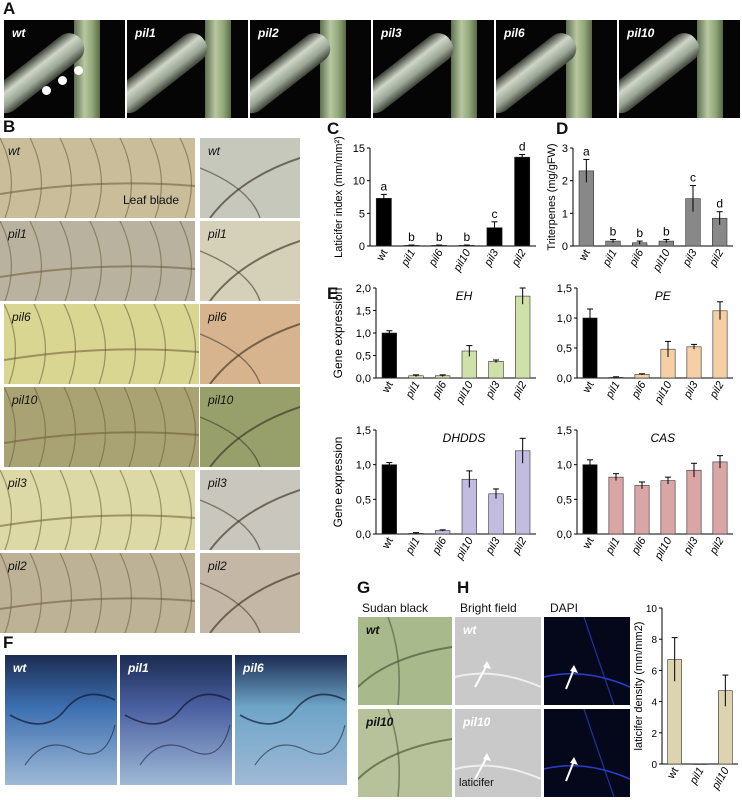 The height and width of the screenshot is (800, 742). What do you see at coordinates (405, 707) in the screenshot?
I see `panel-g-sudan-black-images: wt pil10` at bounding box center [405, 707].